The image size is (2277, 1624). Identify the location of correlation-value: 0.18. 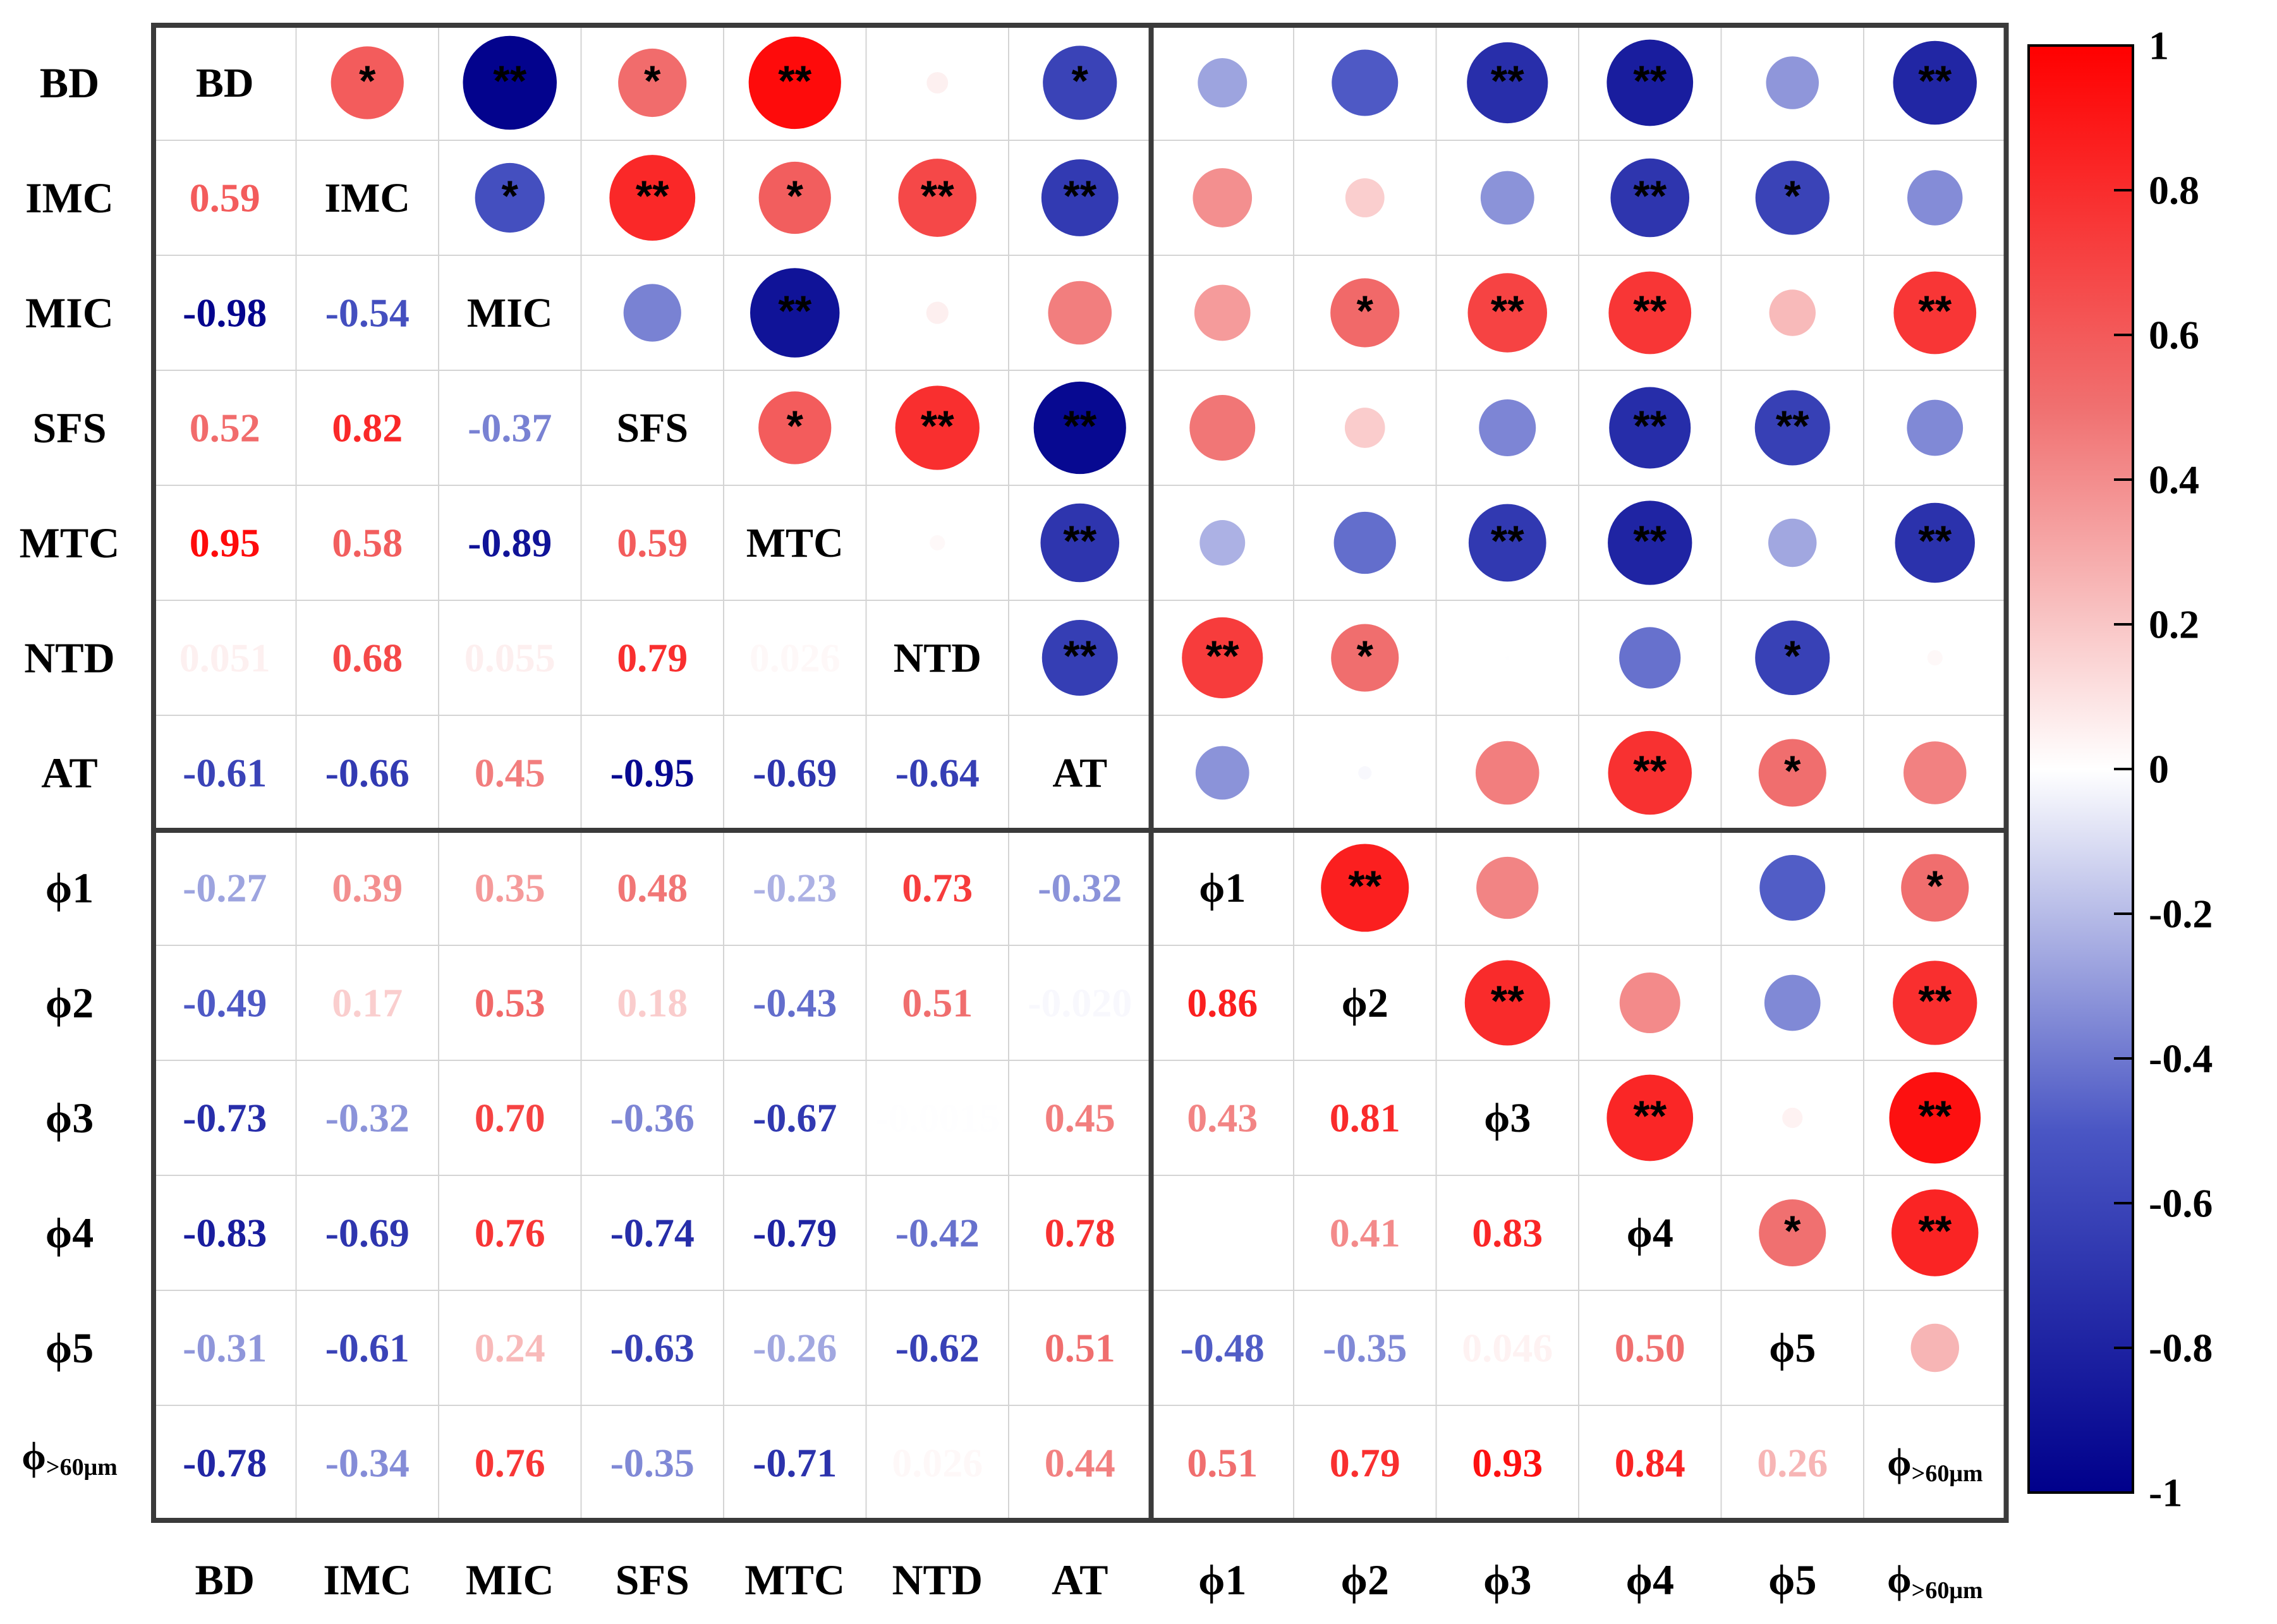
(652, 1003).